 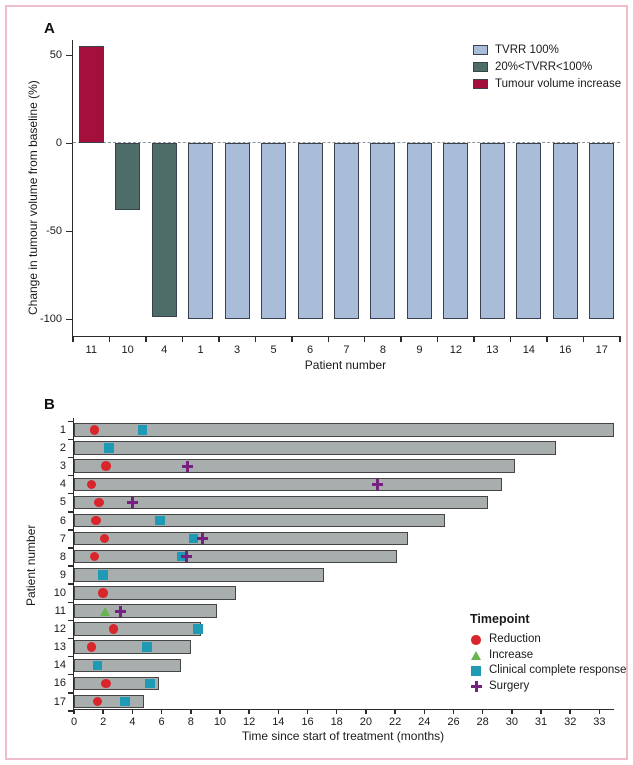 What do you see at coordinates (31, 565) in the screenshot?
I see `panel-b-y-axis-title: Patient number` at bounding box center [31, 565].